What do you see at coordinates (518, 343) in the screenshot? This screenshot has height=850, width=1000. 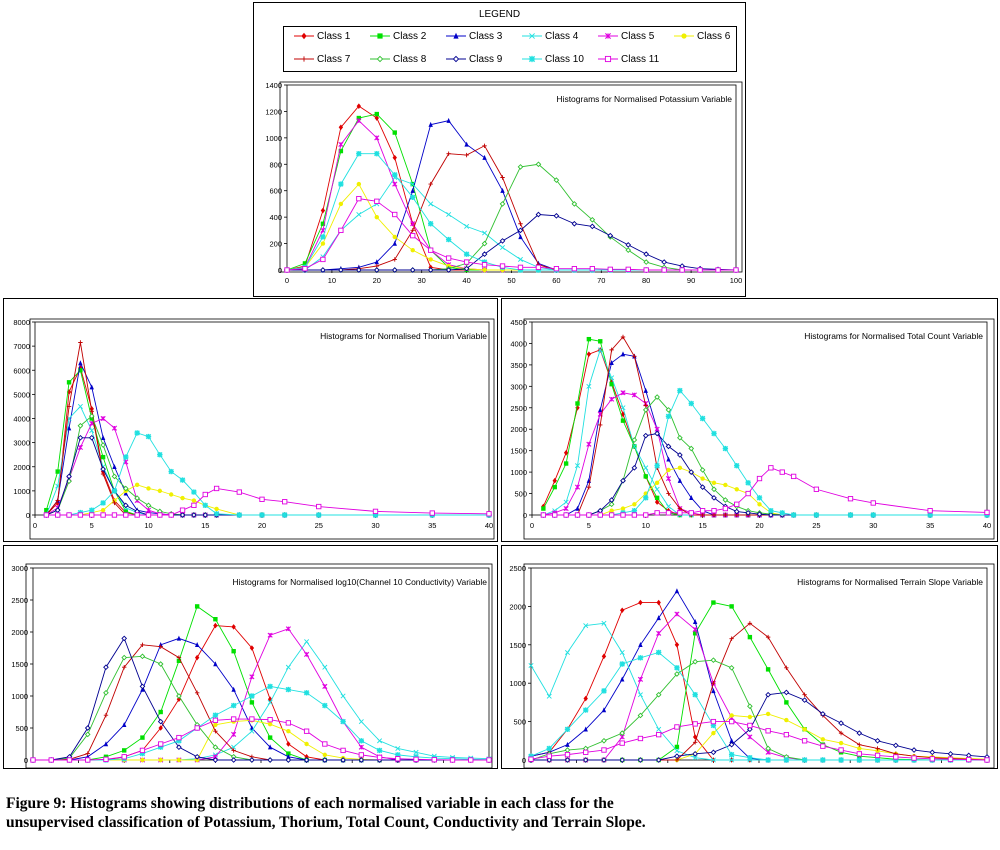 I see `y-tick-label: 4000` at bounding box center [518, 343].